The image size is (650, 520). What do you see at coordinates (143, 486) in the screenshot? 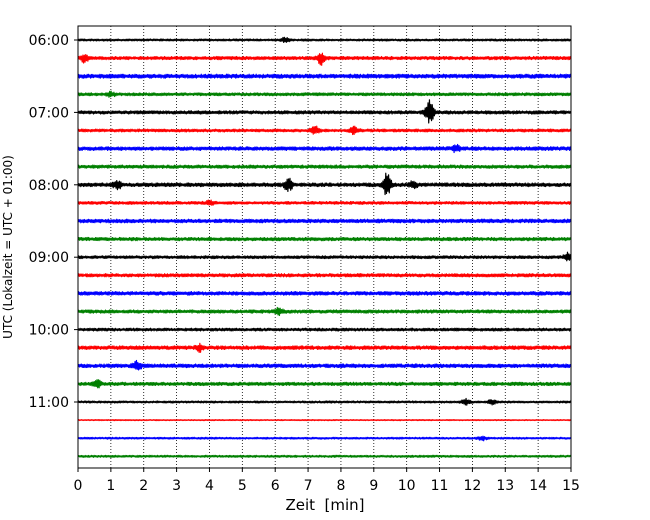
I see `x-tick-label: 2` at bounding box center [143, 486].